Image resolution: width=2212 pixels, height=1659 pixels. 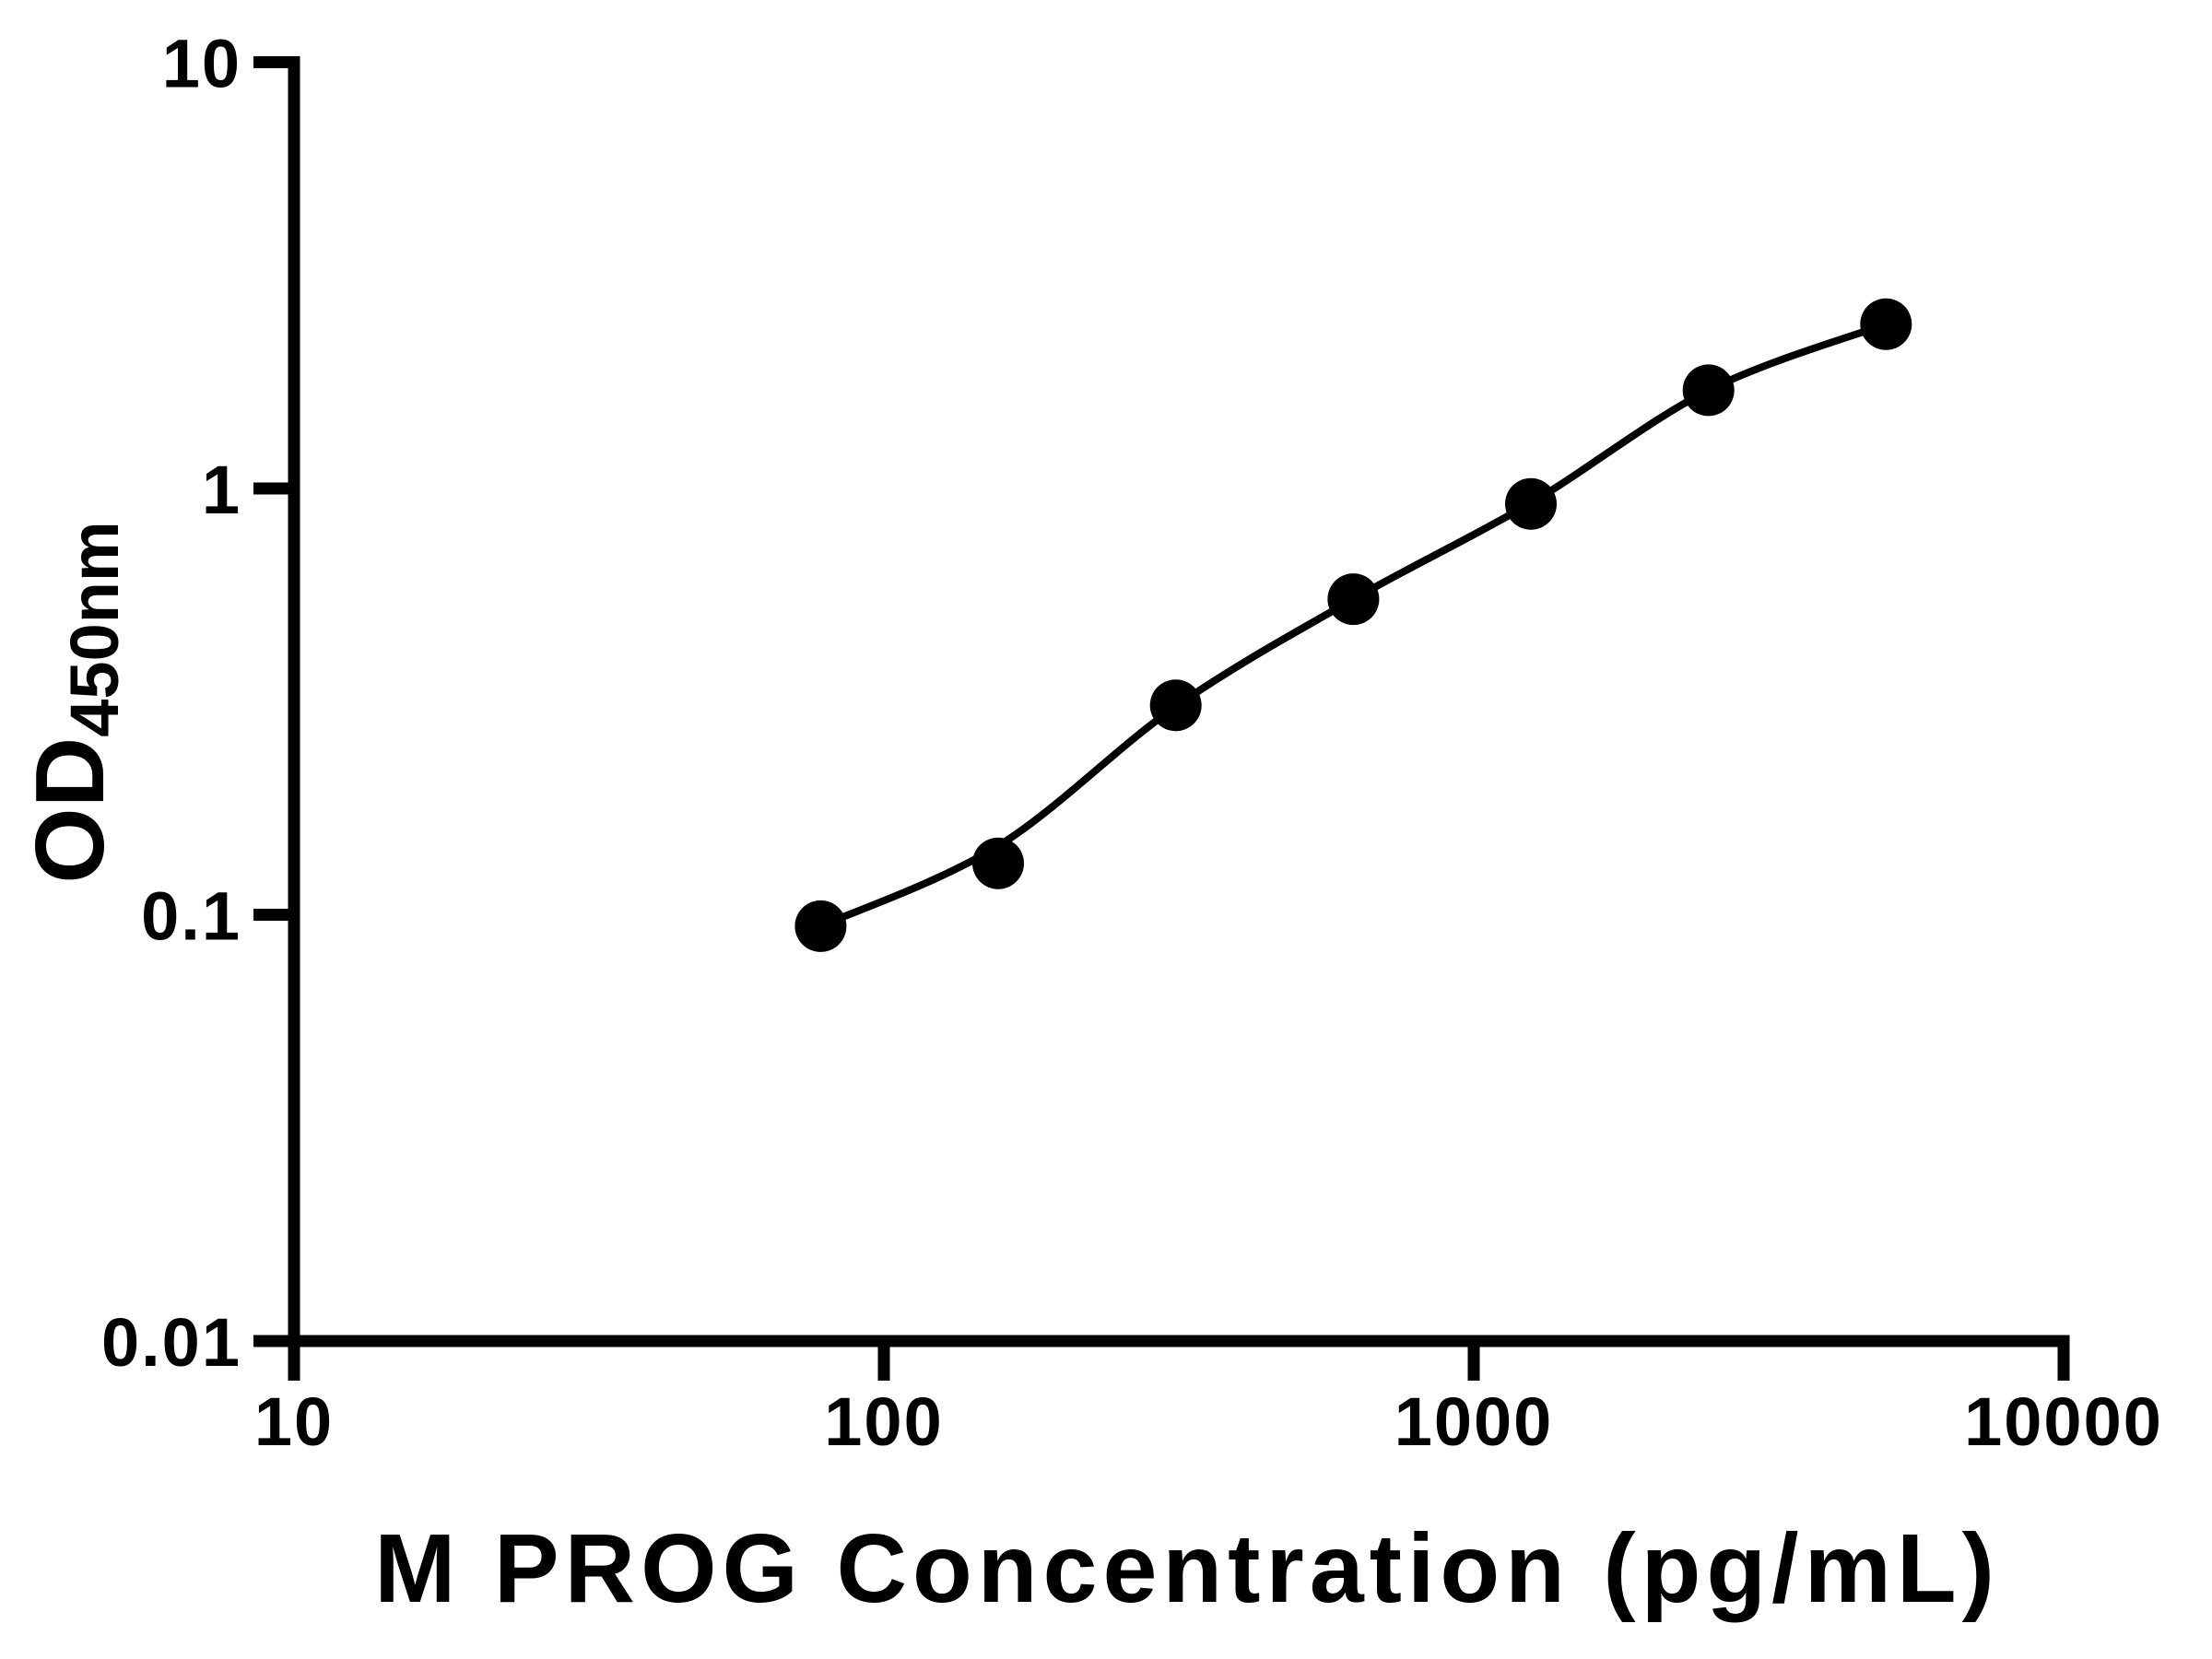 I want to click on x-axis-title: M PROG Concentration (pg/mL), so click(x=1187, y=1568).